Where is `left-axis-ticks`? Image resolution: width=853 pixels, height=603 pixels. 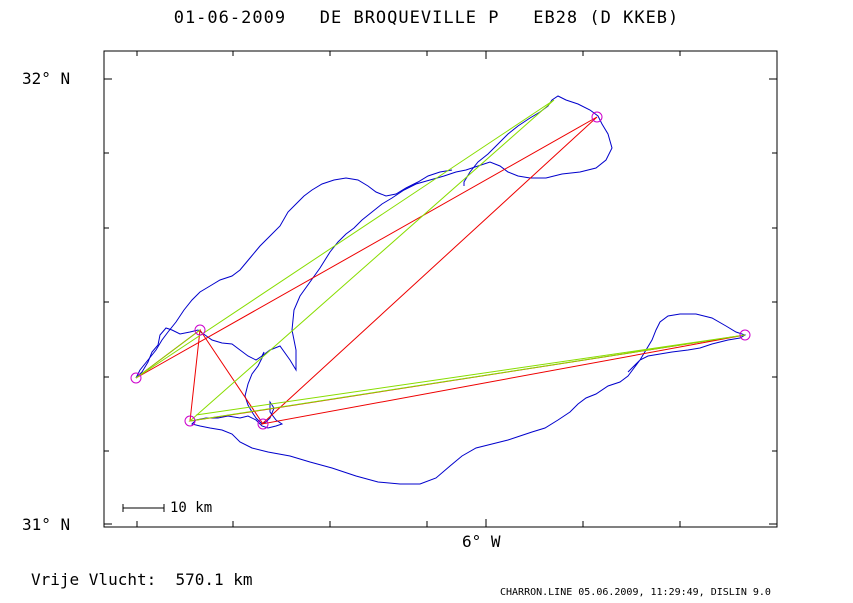
left-axis-ticks is located at coordinates (108, 301).